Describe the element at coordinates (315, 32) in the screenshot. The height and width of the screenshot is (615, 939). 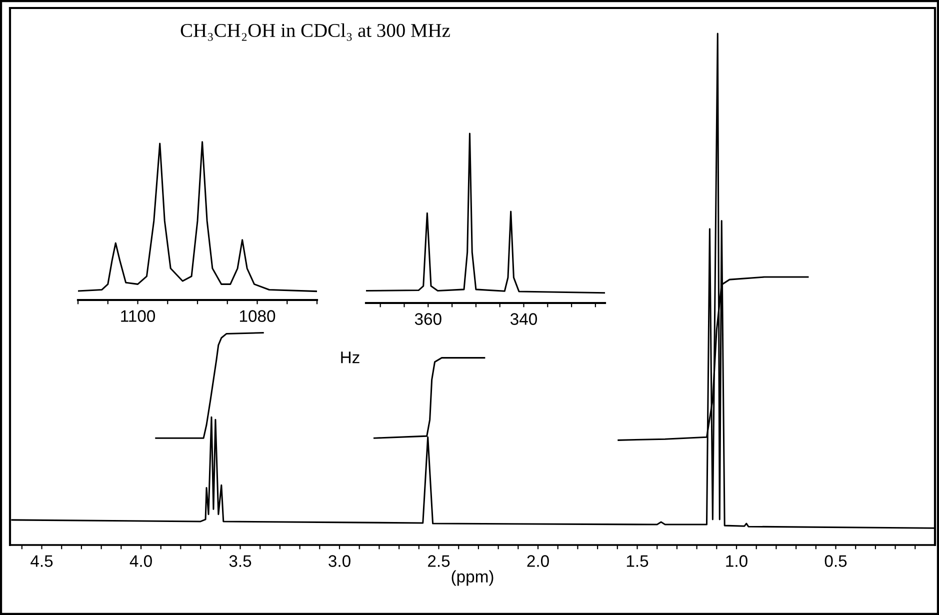
I see `chart-title: CH₃CH₂OH in CDCl₃ at 300 MHz` at that location.